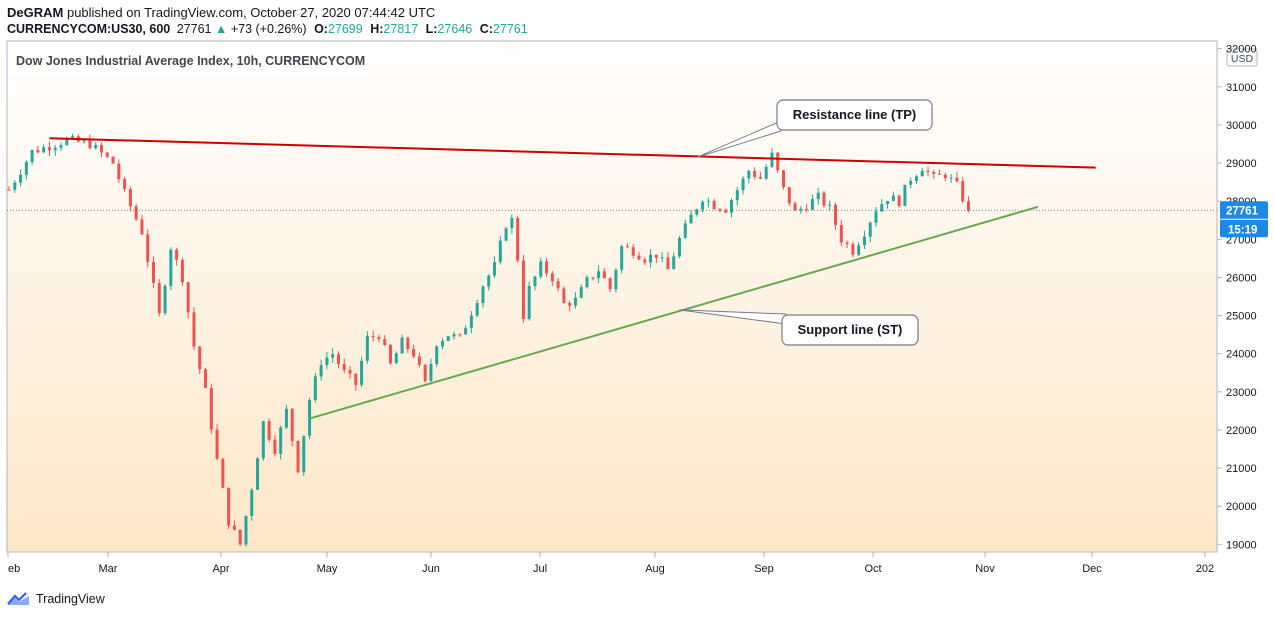  I want to click on symbol-label: CURRENCYCOM:US30, 600, so click(89, 29).